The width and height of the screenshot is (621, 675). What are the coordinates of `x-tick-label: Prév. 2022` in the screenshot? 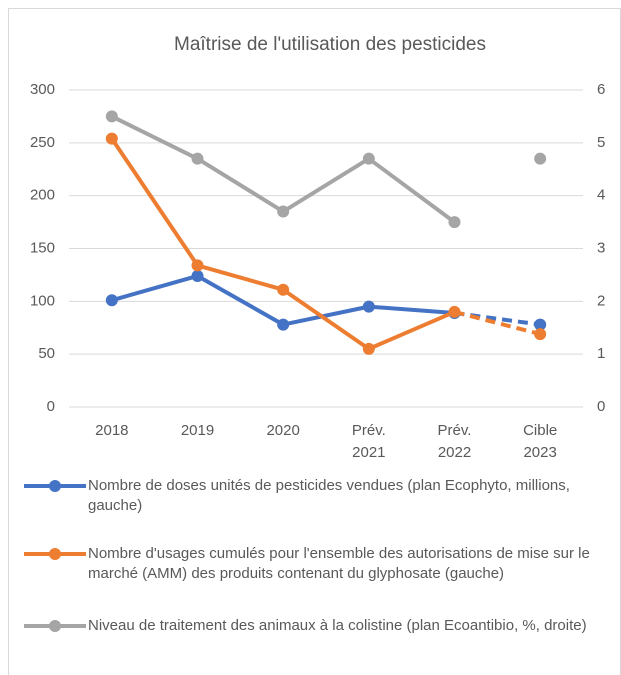 It's located at (455, 441).